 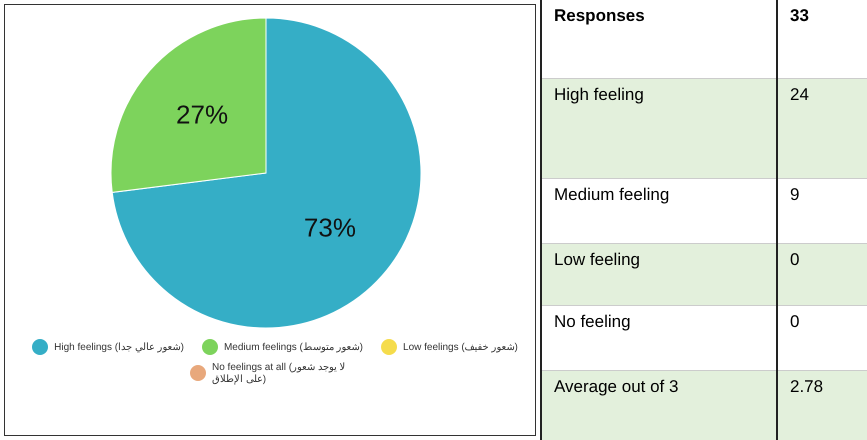 What do you see at coordinates (279, 373) in the screenshot?
I see `legend-label: No feelings at all (لا يوجد شعور على الإطلاق)` at bounding box center [279, 373].